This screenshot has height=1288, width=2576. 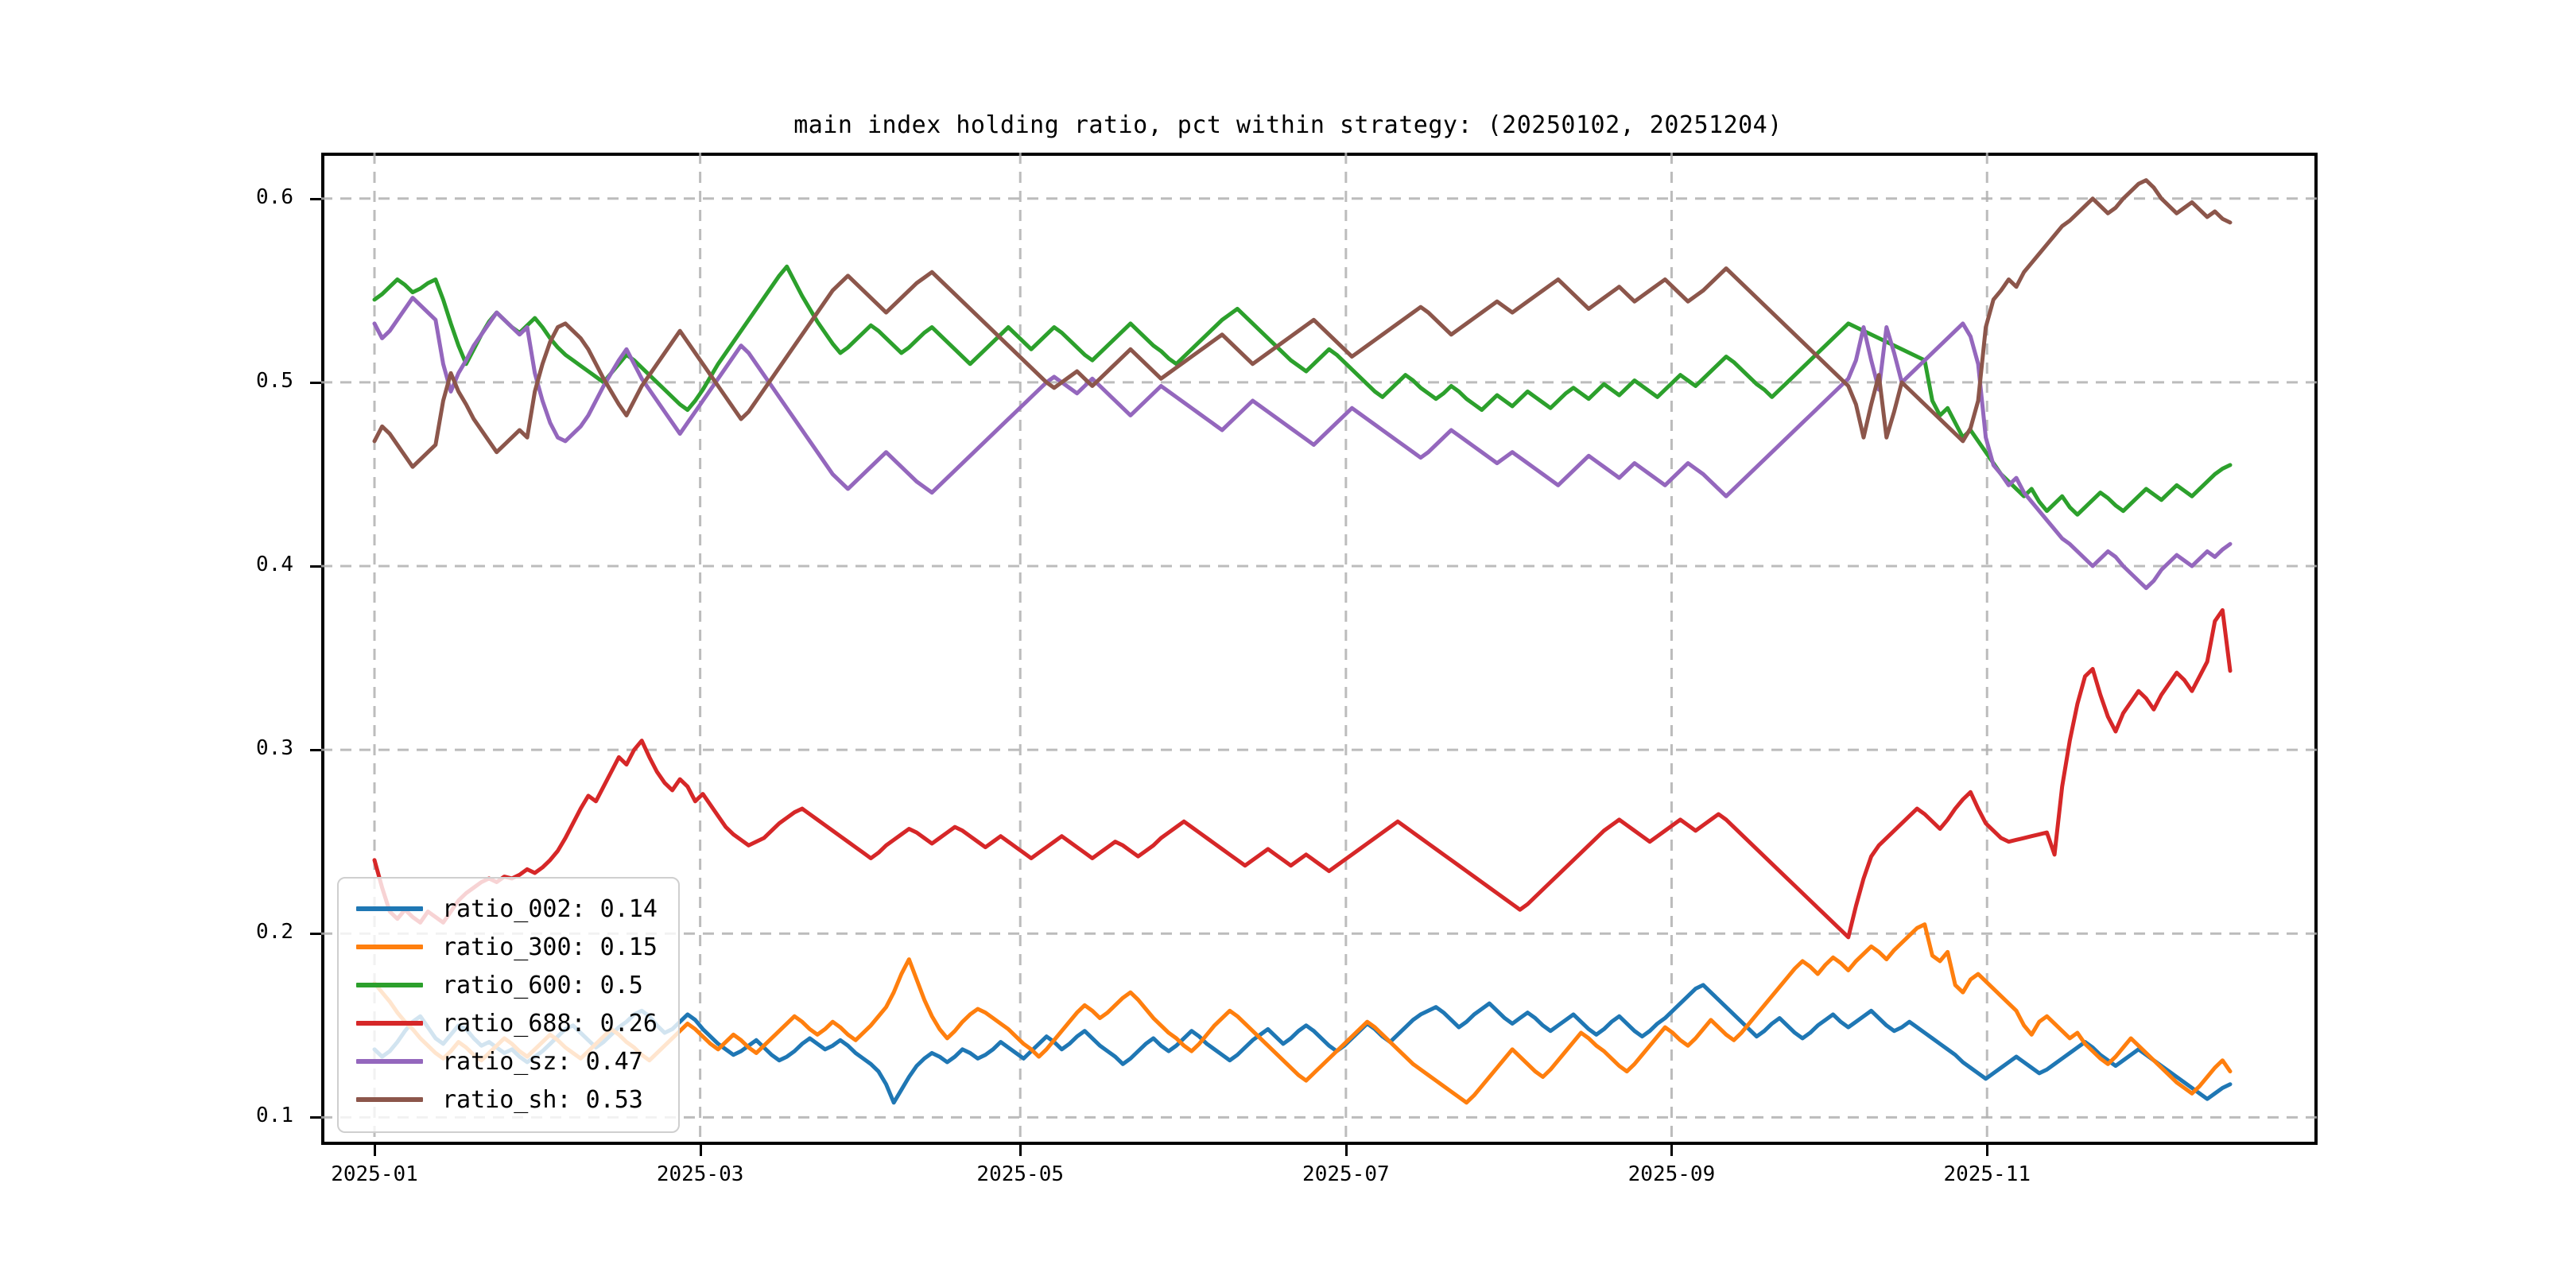 I want to click on legend-item-ratio_600: ratio_600: 0.5, so click(x=507, y=985).